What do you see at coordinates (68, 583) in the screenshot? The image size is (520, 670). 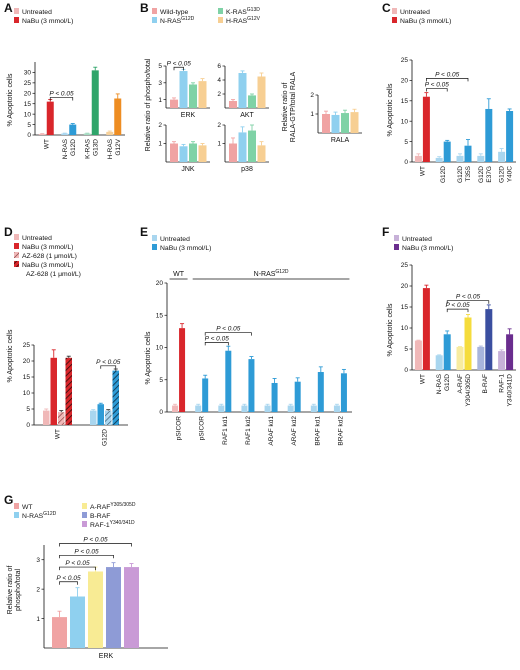 I see `panel-g-sig-bracket` at bounding box center [68, 583].